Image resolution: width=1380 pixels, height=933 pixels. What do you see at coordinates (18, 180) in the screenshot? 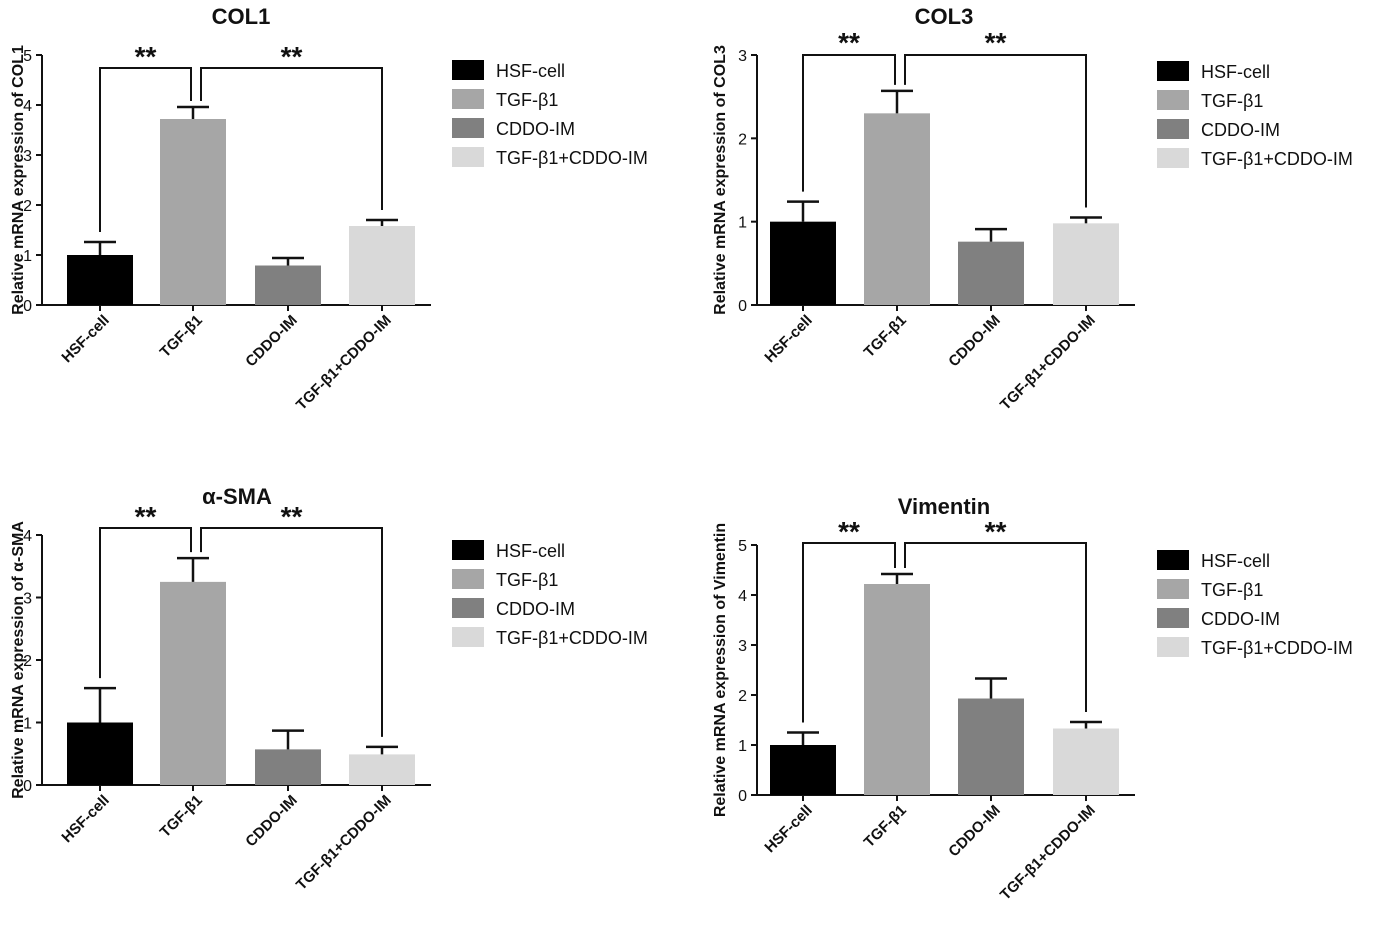
I see `y-axis-label: Relative mRNA expression of COL1` at bounding box center [18, 180].